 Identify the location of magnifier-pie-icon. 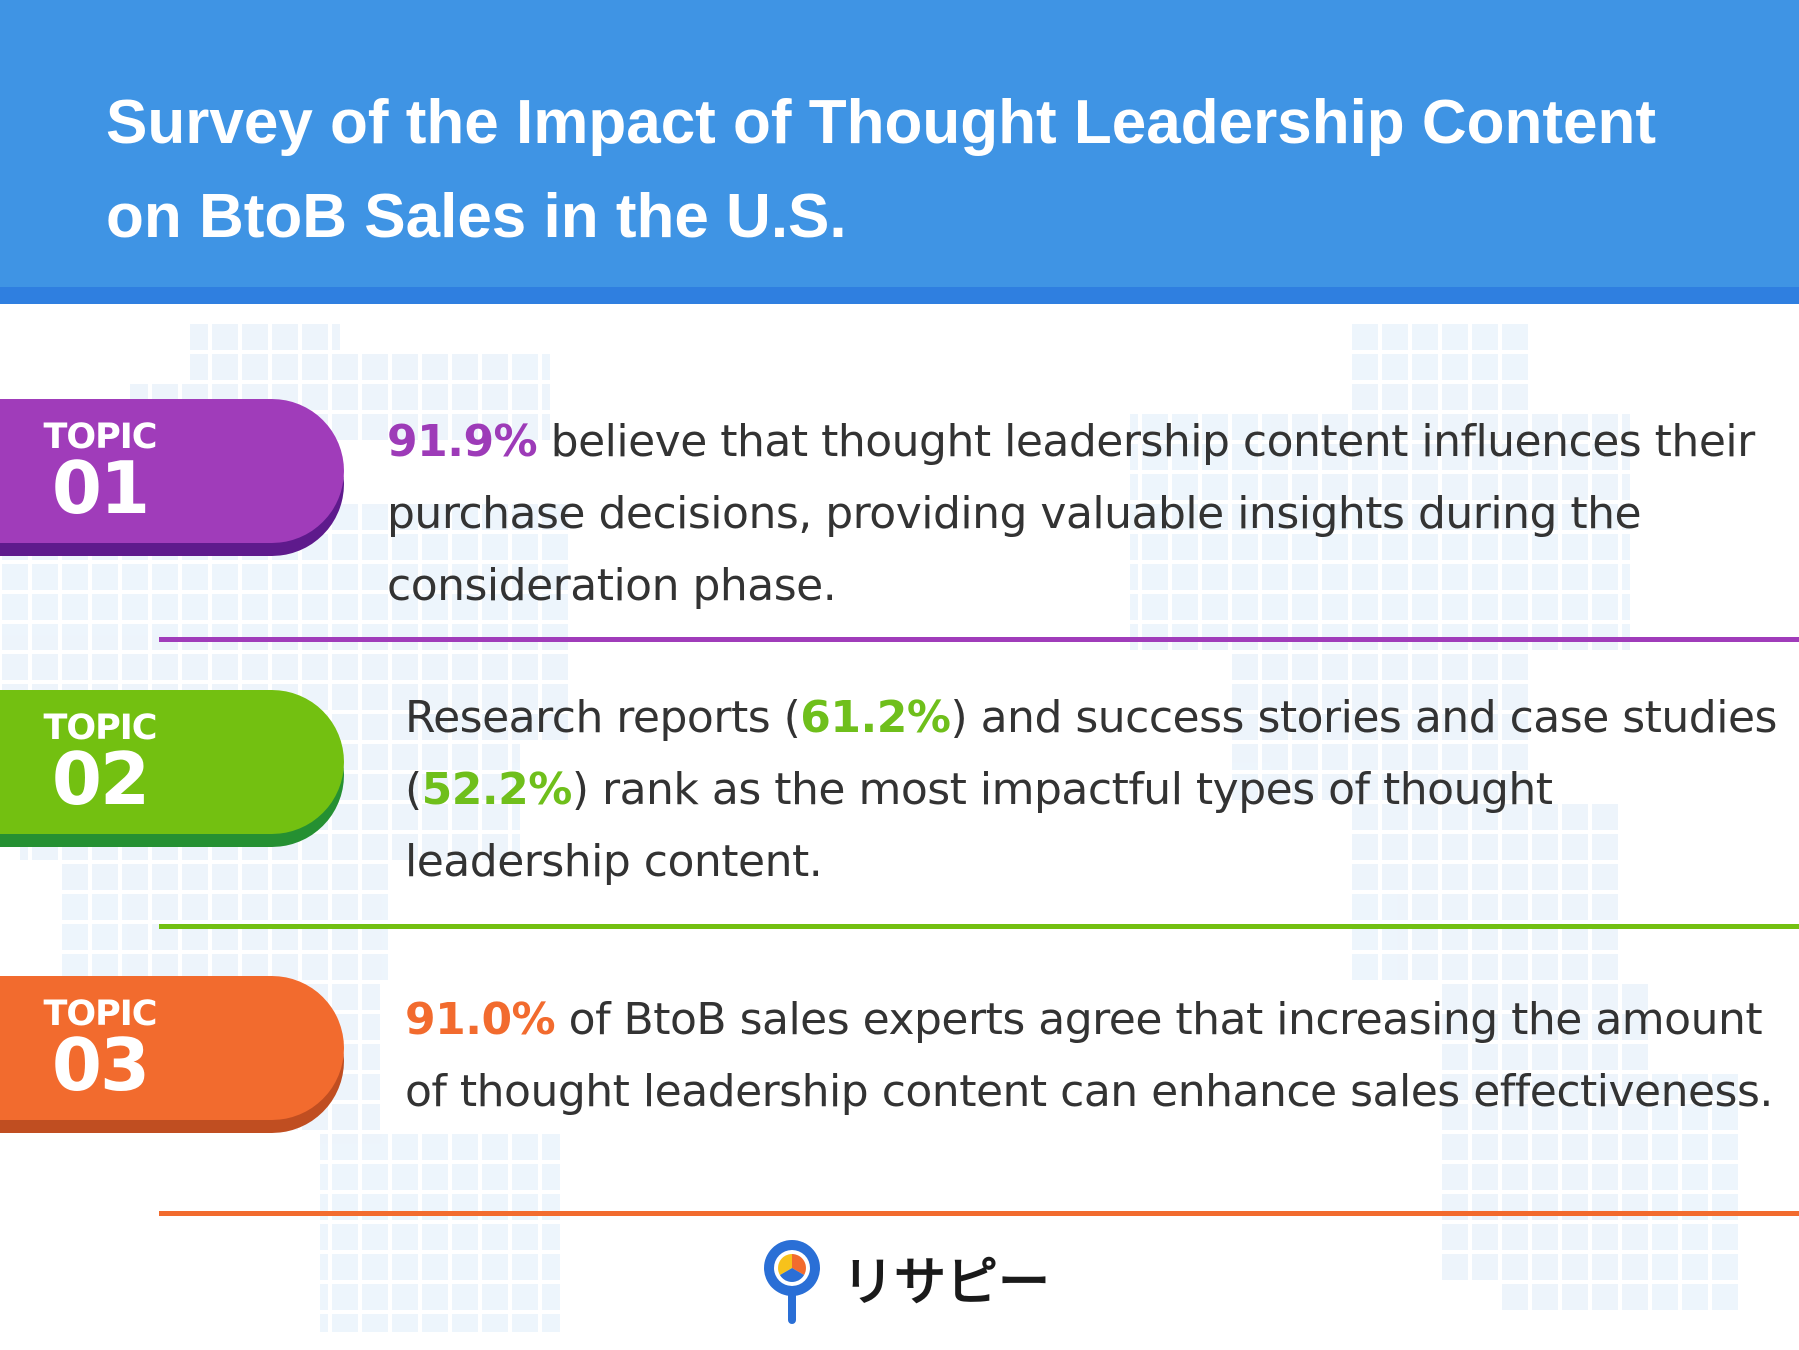
(792, 1282).